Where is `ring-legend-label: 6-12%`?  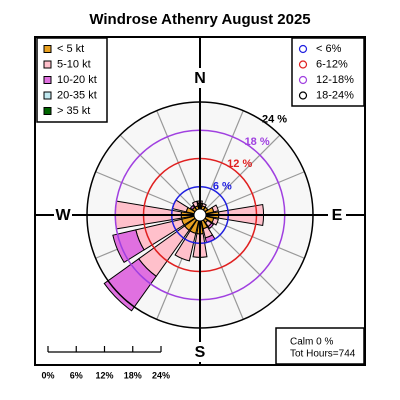
ring-legend-label: 6-12% is located at coordinates (332, 64).